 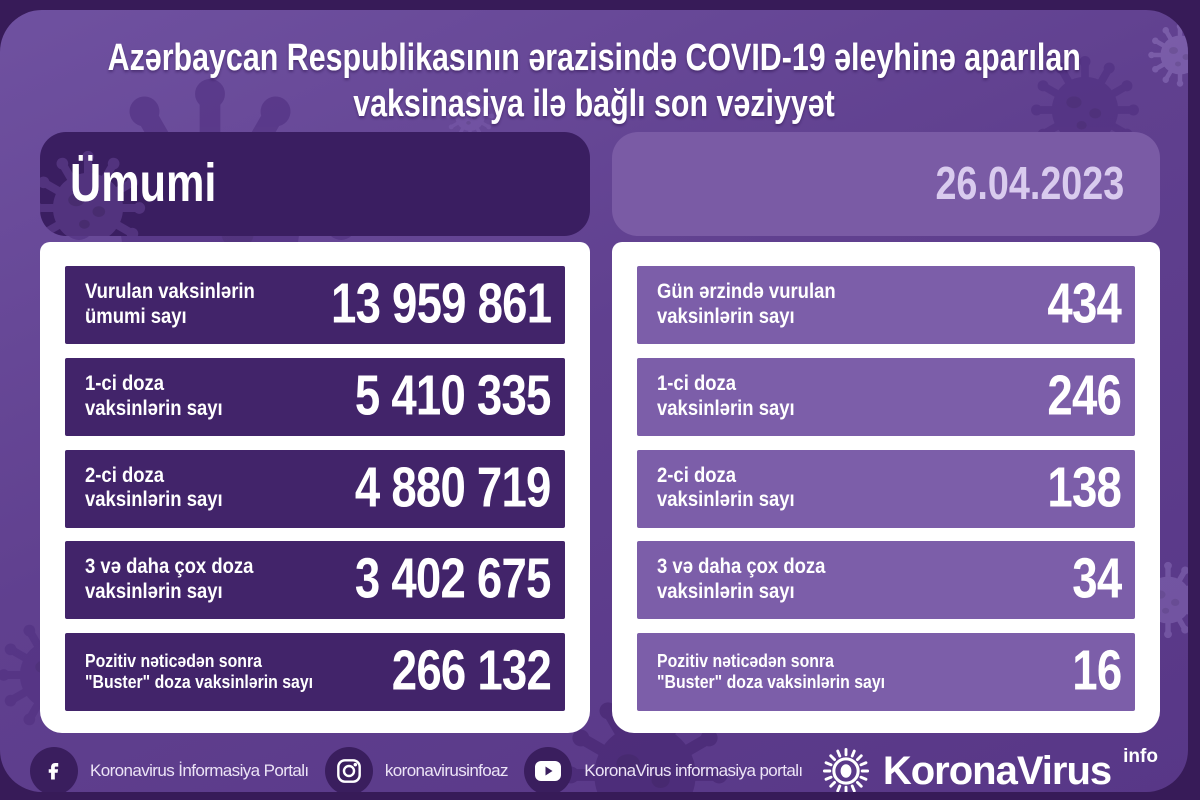 I want to click on stat-value: 13 959 861, so click(x=441, y=303).